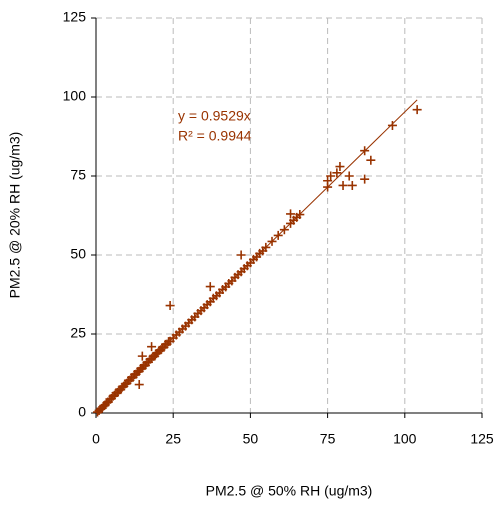  I want to click on x-tick-label: 125, so click(482, 439).